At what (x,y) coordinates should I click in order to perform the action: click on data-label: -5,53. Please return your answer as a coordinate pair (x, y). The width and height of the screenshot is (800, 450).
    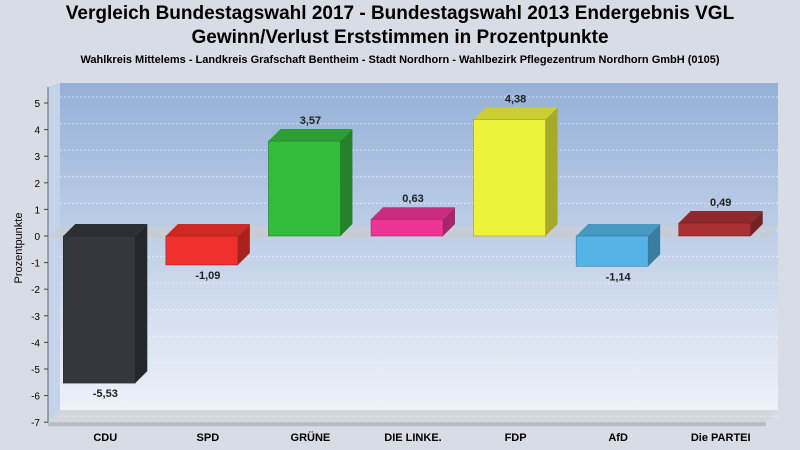
    Looking at the image, I should click on (105, 394).